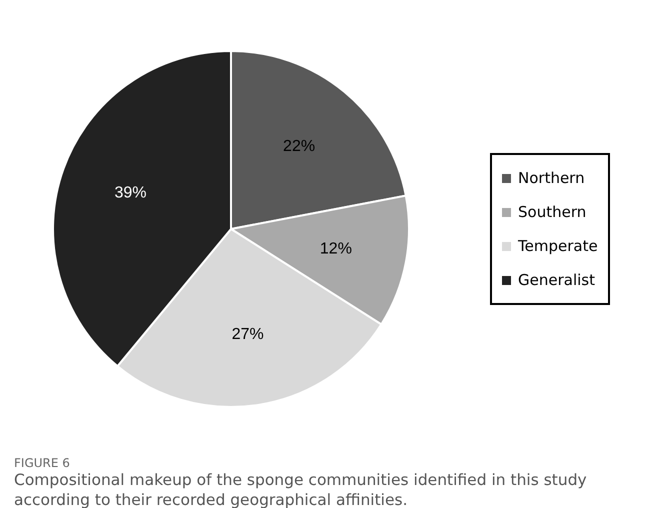  I want to click on data-label: 27%, so click(248, 334).